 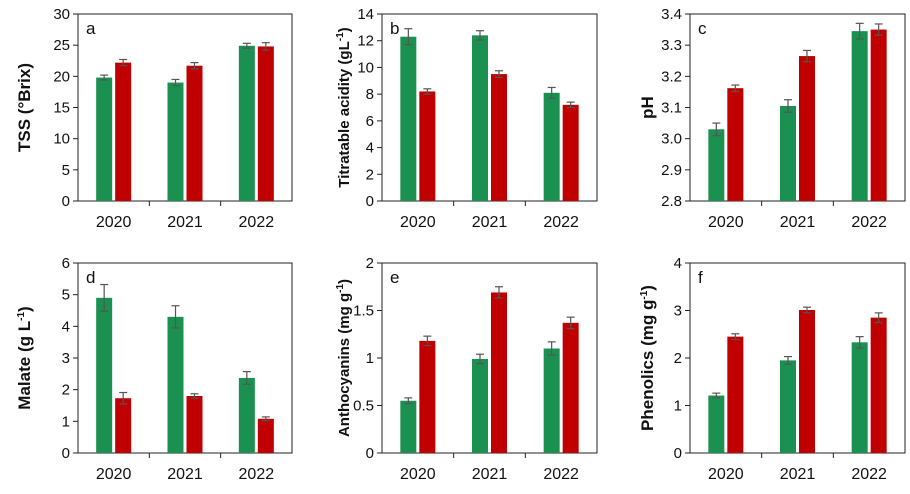 What do you see at coordinates (344, 358) in the screenshot?
I see `y-axis-label: Anthocyanins (mg g-1)` at bounding box center [344, 358].